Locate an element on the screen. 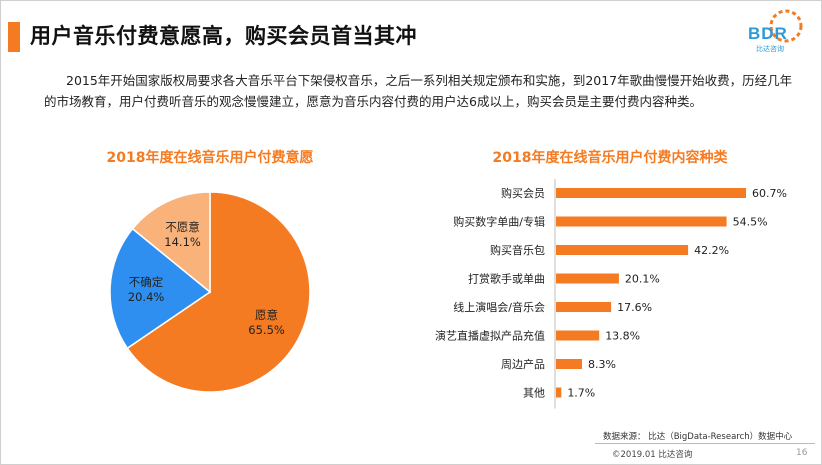 The height and width of the screenshot is (465, 822). pie-slice-label: 愿意 is located at coordinates (266, 315).